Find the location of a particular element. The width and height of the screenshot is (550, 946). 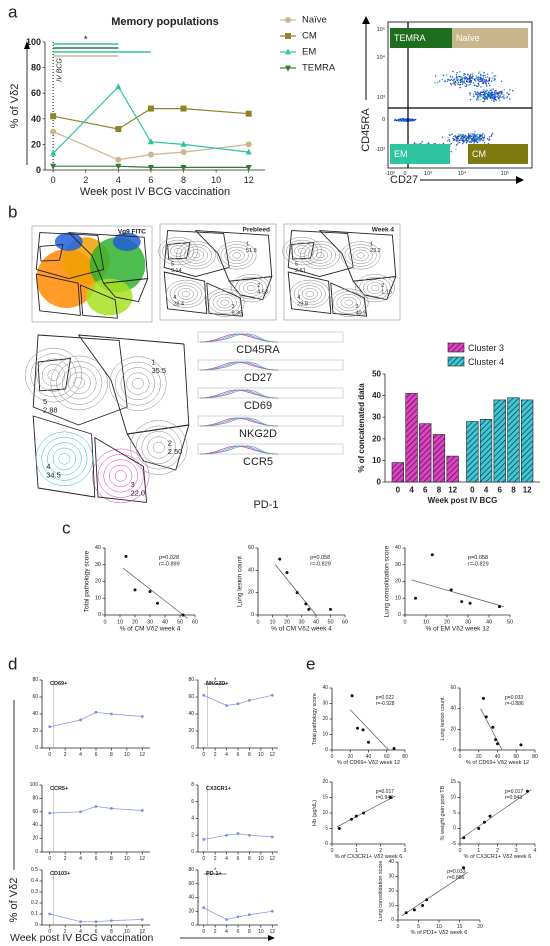

histogram-frame is located at coordinates (270, 337).